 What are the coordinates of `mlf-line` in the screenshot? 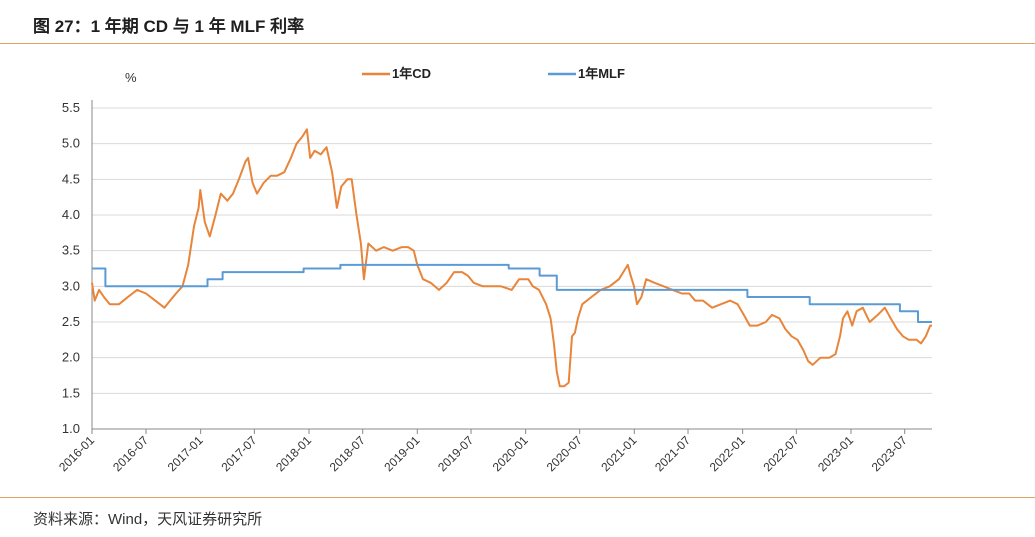 It's located at (512, 293).